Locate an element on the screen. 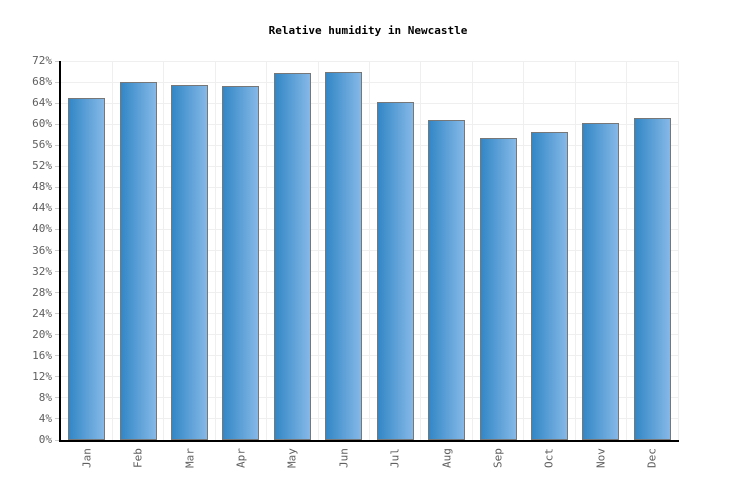 The image size is (736, 500). y-axis-tick-label: 28% is located at coordinates (42, 292).